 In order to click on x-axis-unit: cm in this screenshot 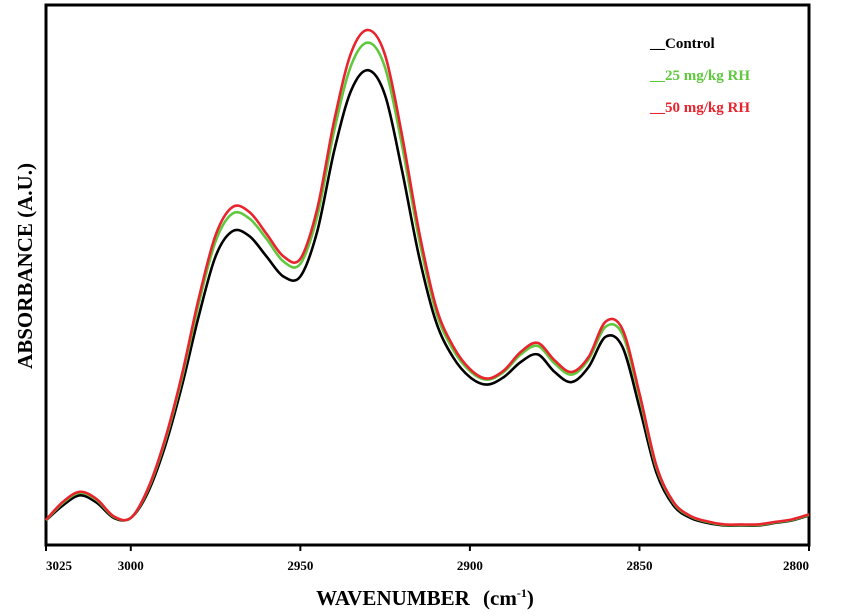, I will do `click(503, 598)`.